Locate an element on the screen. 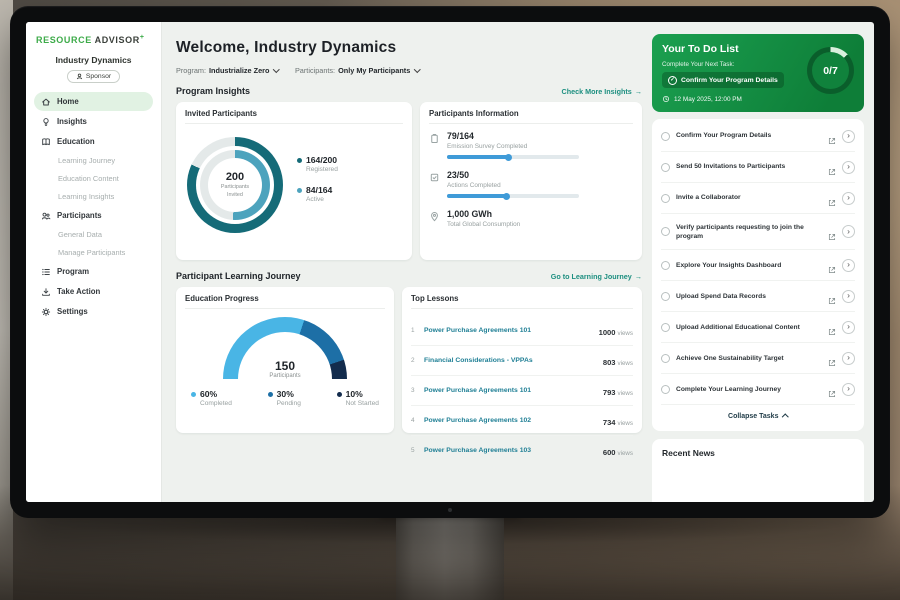 This screenshot has width=900, height=600. task-row-upload-educational-content: Upload Additional Educational Content › is located at coordinates (758, 328).